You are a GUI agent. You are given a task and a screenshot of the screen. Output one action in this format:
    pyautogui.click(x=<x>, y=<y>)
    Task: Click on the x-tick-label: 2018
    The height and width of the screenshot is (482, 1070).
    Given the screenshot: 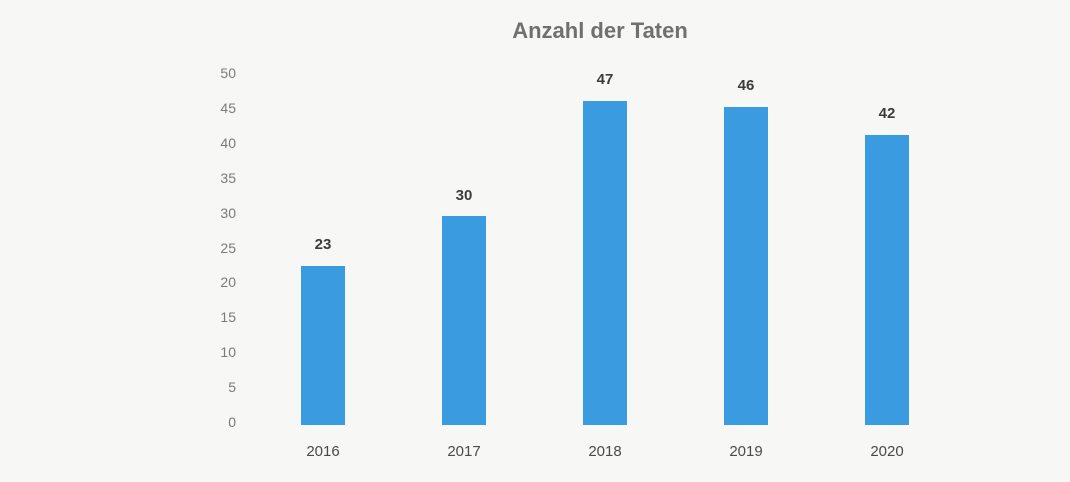 What is the action you would take?
    pyautogui.click(x=605, y=451)
    